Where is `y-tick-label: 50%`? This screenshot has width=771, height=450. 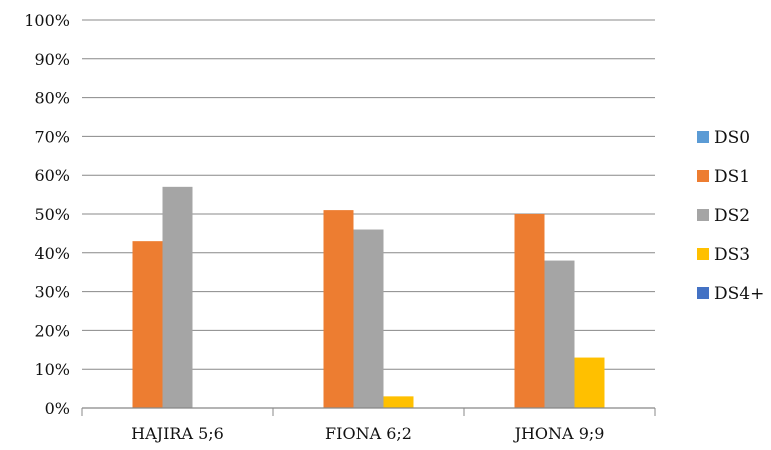
y-tick-label: 50% is located at coordinates (52, 214).